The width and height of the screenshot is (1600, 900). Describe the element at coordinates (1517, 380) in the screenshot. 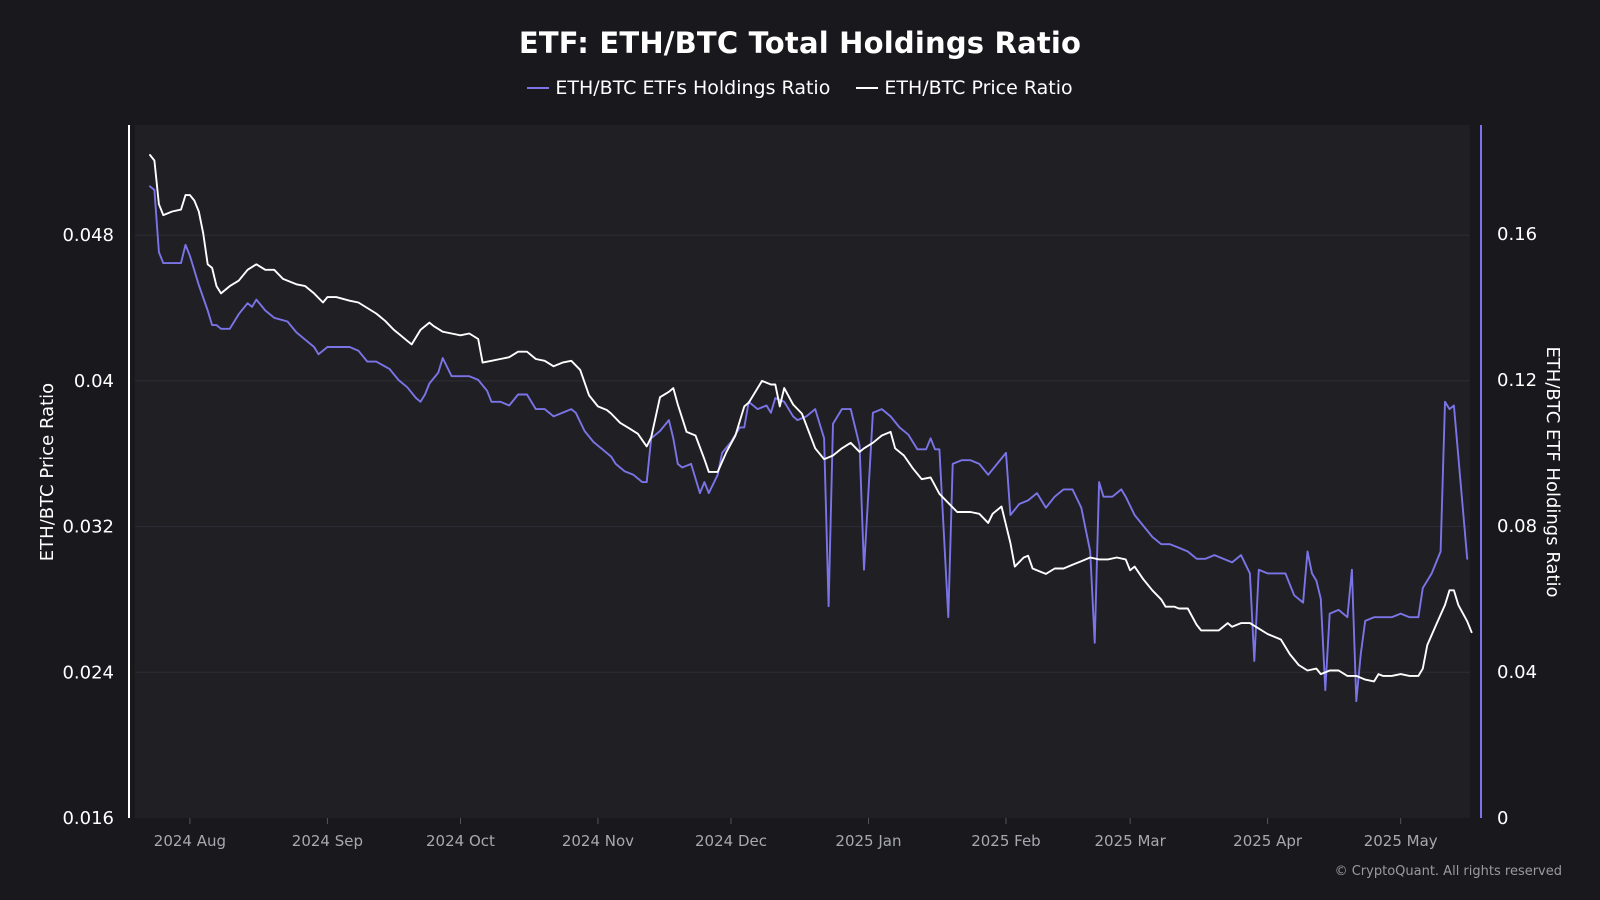

I see `y-right-tick-label: 0.12` at that location.